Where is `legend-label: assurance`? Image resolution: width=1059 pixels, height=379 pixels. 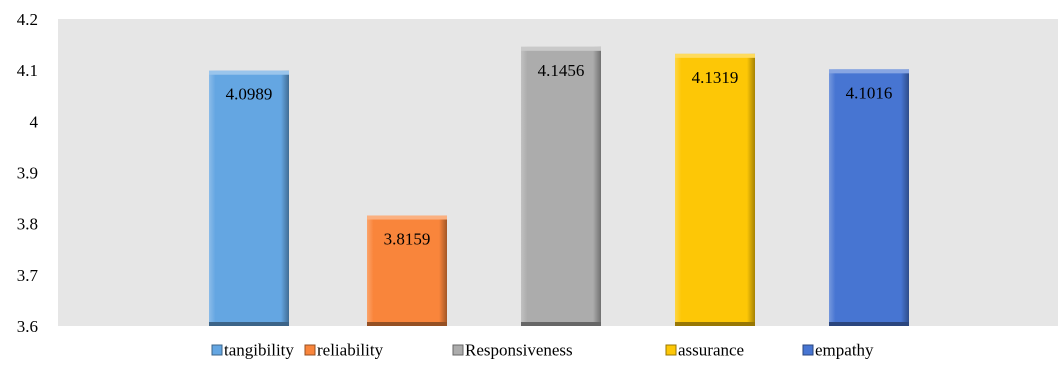 legend-label: assurance is located at coordinates (711, 350).